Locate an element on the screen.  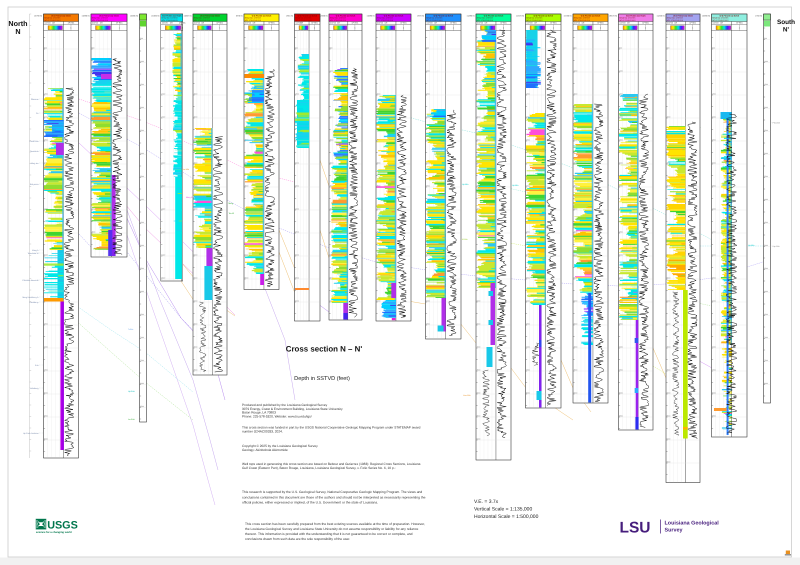
svg-text: (1280 ft) is located at coordinates (471, 16).